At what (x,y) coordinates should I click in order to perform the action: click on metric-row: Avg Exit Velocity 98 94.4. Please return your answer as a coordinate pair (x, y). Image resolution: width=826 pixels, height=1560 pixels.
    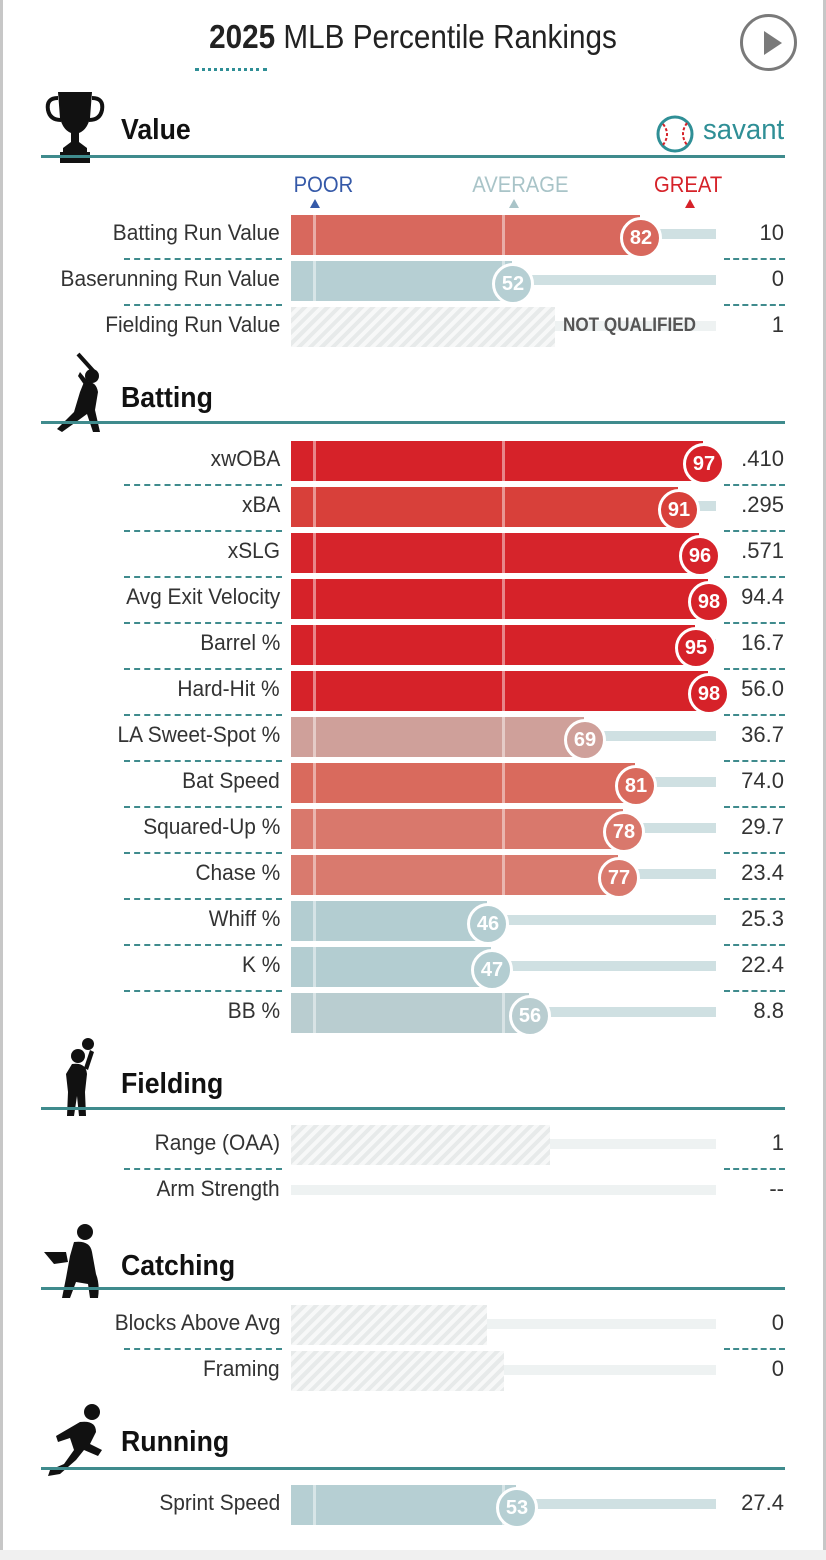
    Looking at the image, I should click on (413, 600).